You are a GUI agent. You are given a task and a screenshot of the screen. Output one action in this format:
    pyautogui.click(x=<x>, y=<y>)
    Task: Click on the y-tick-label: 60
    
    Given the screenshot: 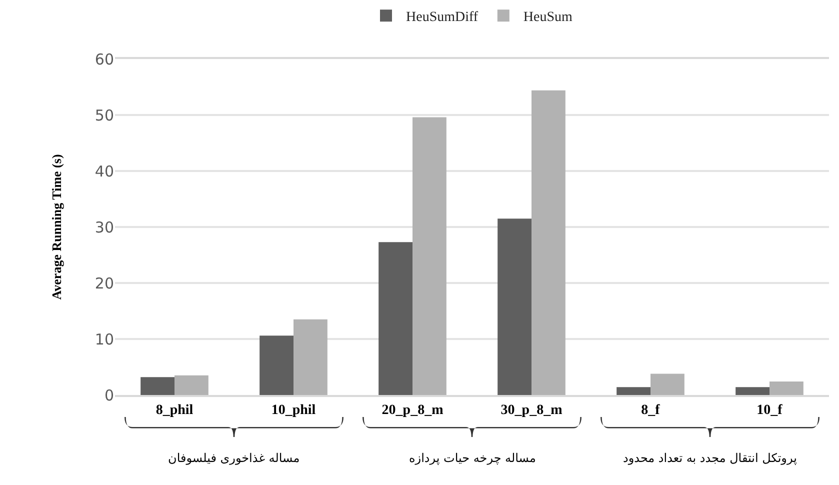 What is the action you would take?
    pyautogui.click(x=104, y=59)
    